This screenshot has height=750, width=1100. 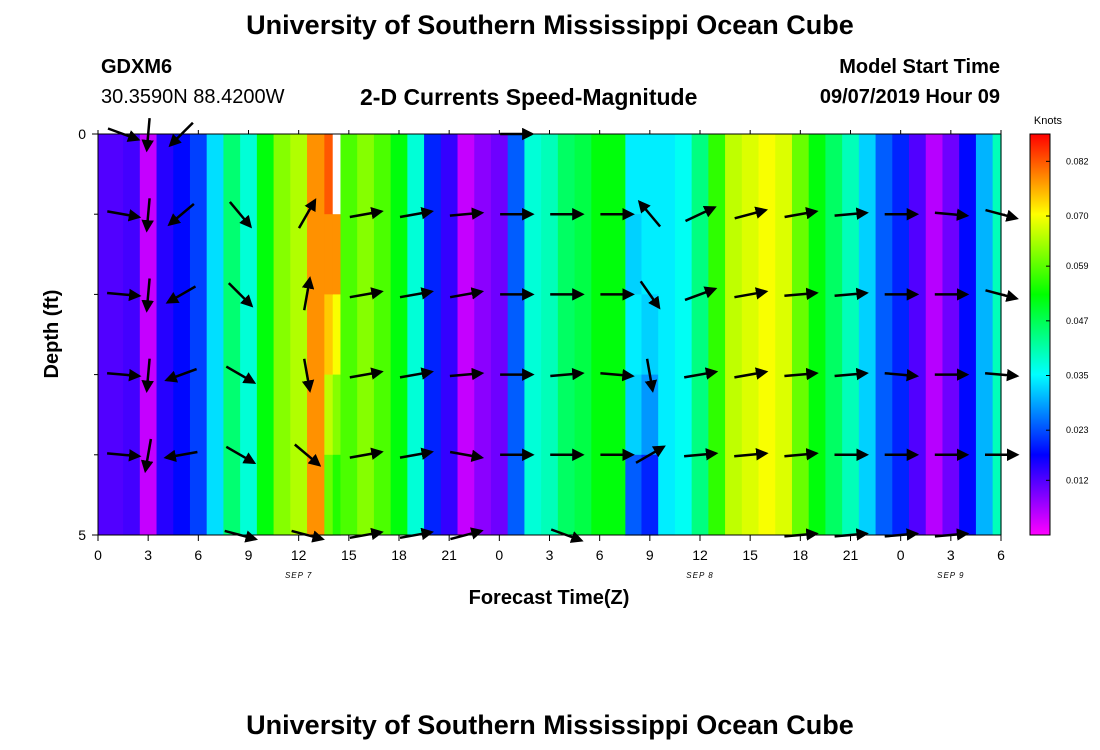 What do you see at coordinates (550, 555) in the screenshot?
I see `x-tick-label: 3` at bounding box center [550, 555].